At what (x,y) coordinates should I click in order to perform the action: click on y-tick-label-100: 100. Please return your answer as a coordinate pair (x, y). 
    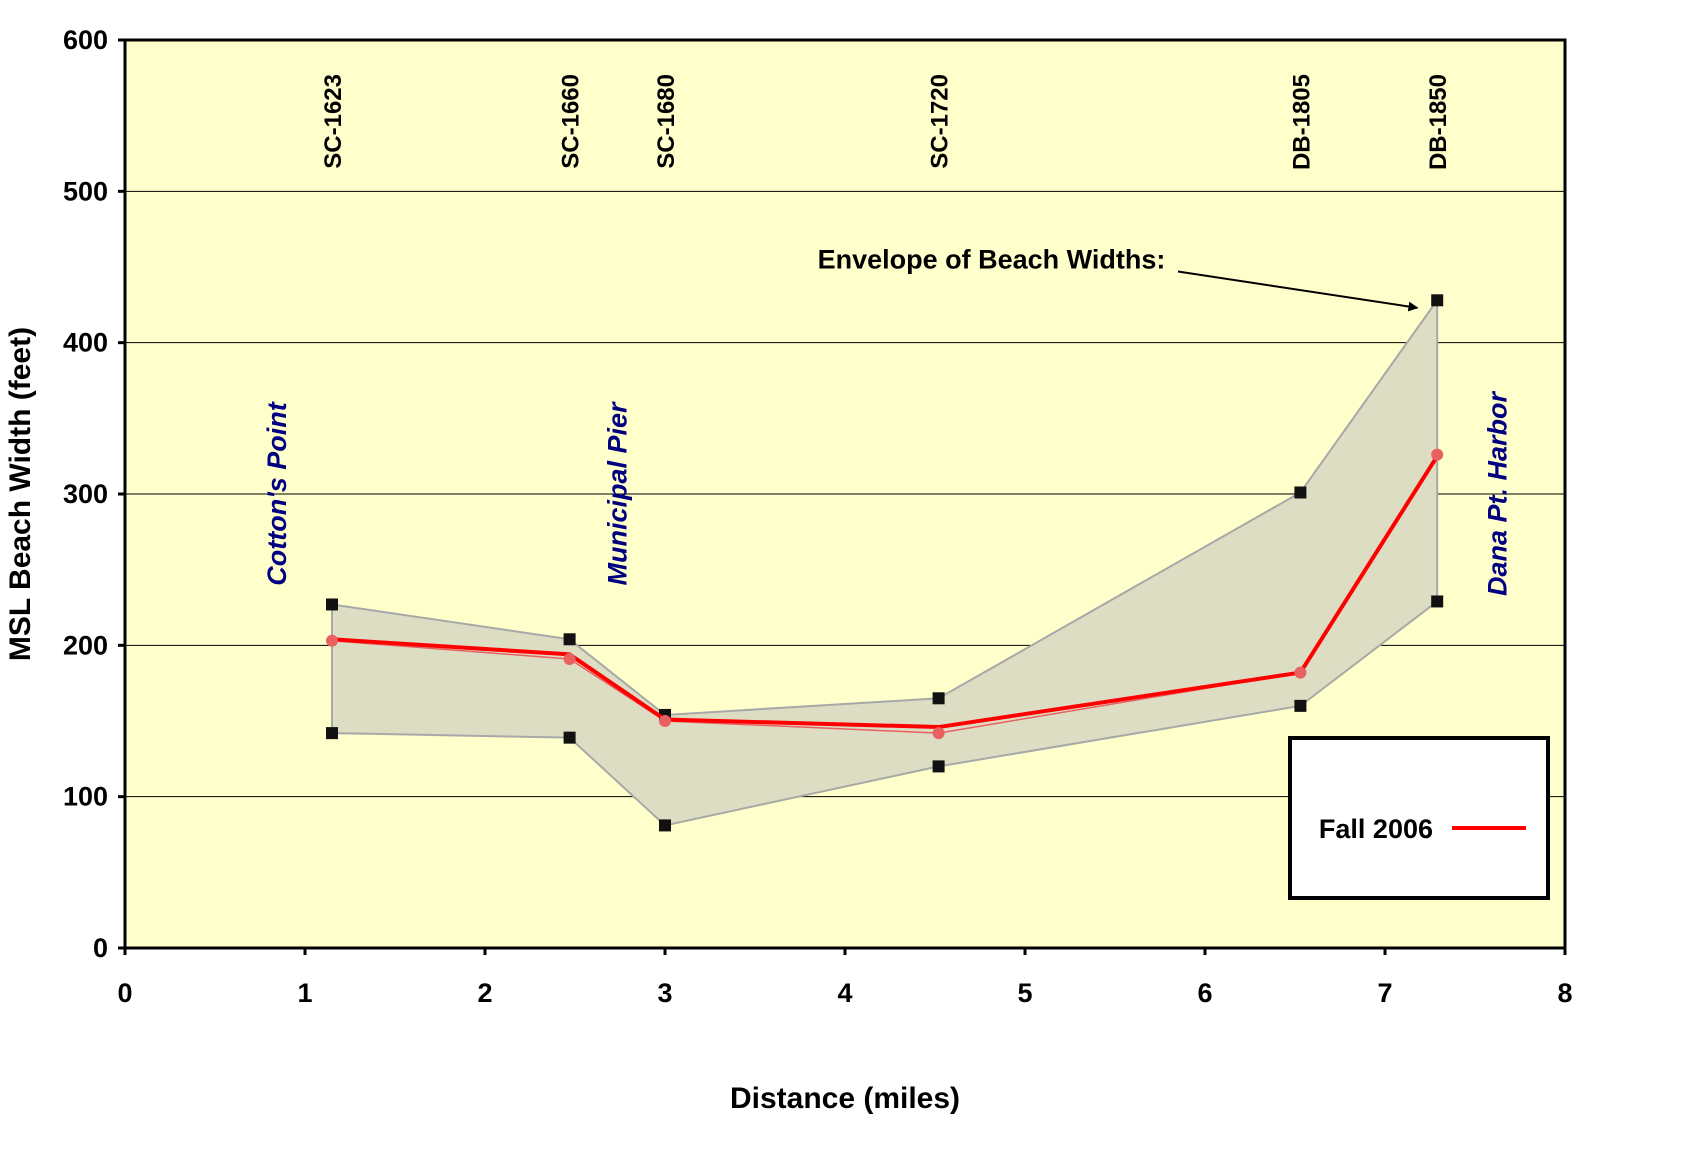
    Looking at the image, I should click on (85, 797).